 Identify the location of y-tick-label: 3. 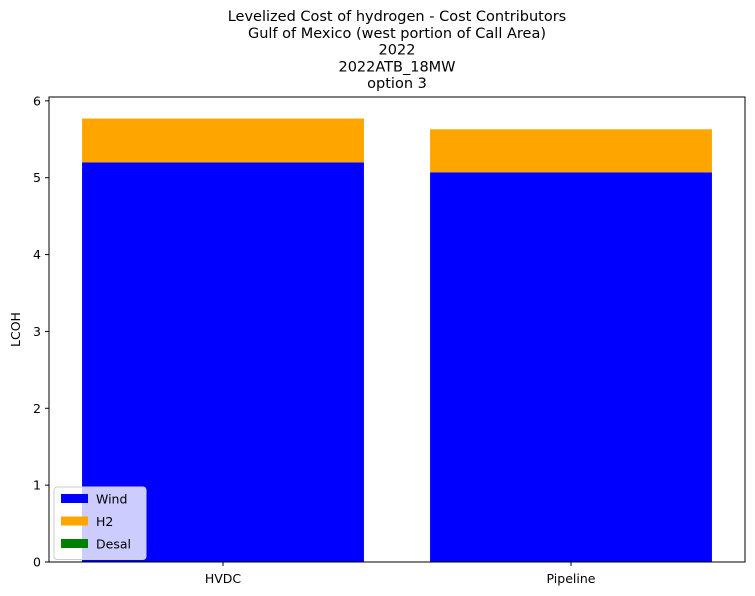
(37, 331).